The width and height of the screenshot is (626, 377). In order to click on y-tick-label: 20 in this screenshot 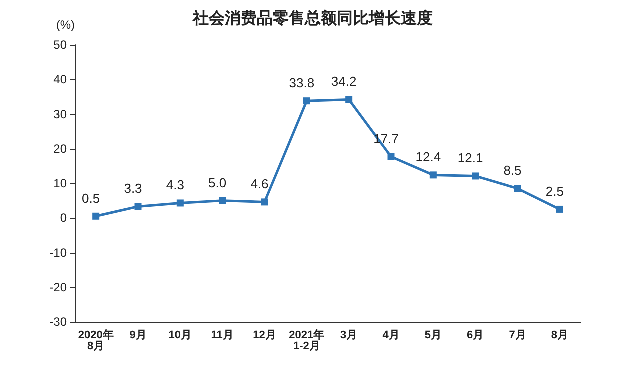, I will do `click(61, 149)`.